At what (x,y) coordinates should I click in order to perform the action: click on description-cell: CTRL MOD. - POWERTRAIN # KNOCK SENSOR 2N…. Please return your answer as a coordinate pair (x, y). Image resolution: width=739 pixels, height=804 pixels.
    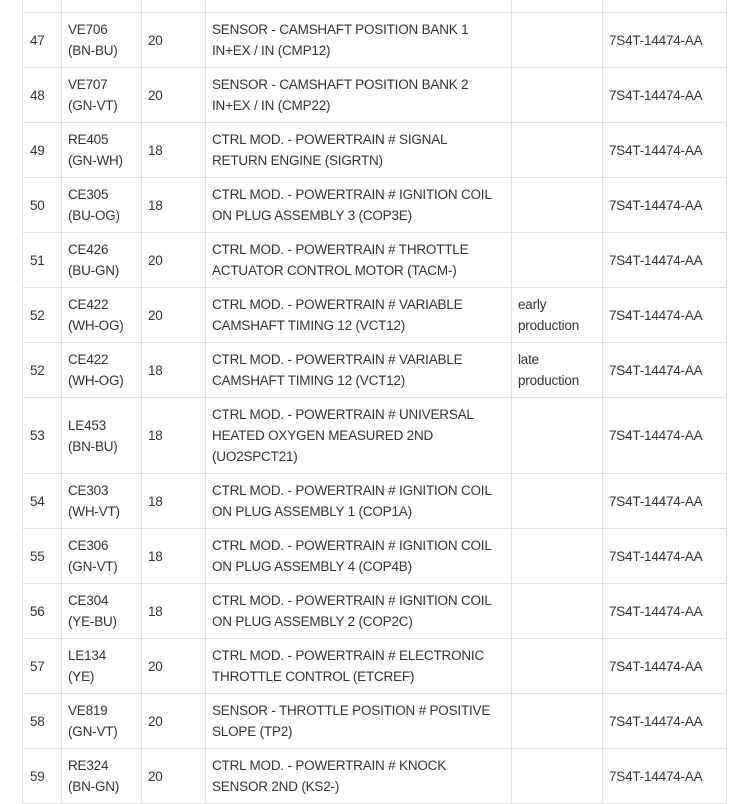
    Looking at the image, I should click on (358, 776).